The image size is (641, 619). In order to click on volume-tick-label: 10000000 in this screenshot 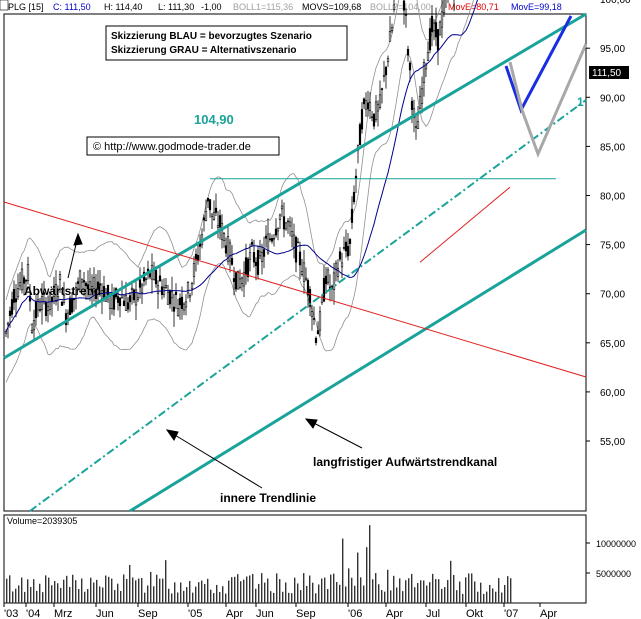, I will do `click(616, 544)`.